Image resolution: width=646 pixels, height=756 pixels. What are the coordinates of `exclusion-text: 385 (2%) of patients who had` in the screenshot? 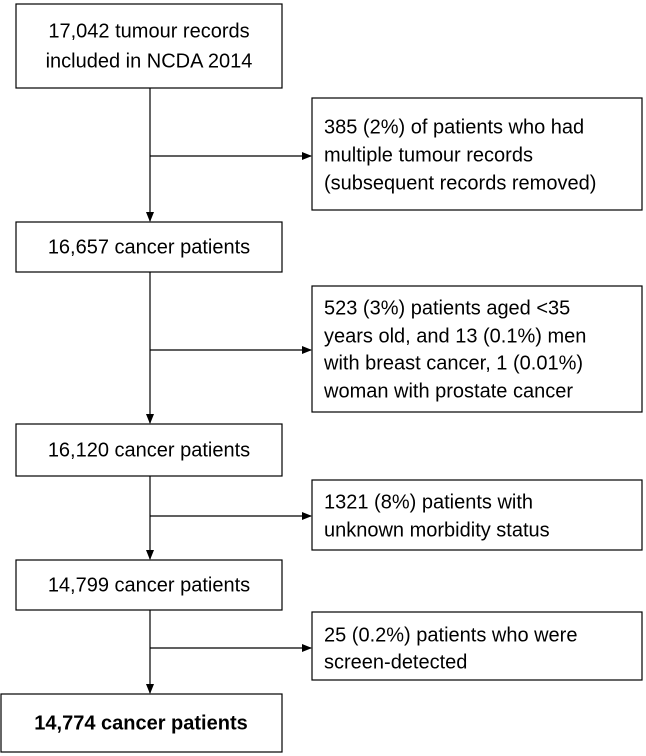 It's located at (454, 127).